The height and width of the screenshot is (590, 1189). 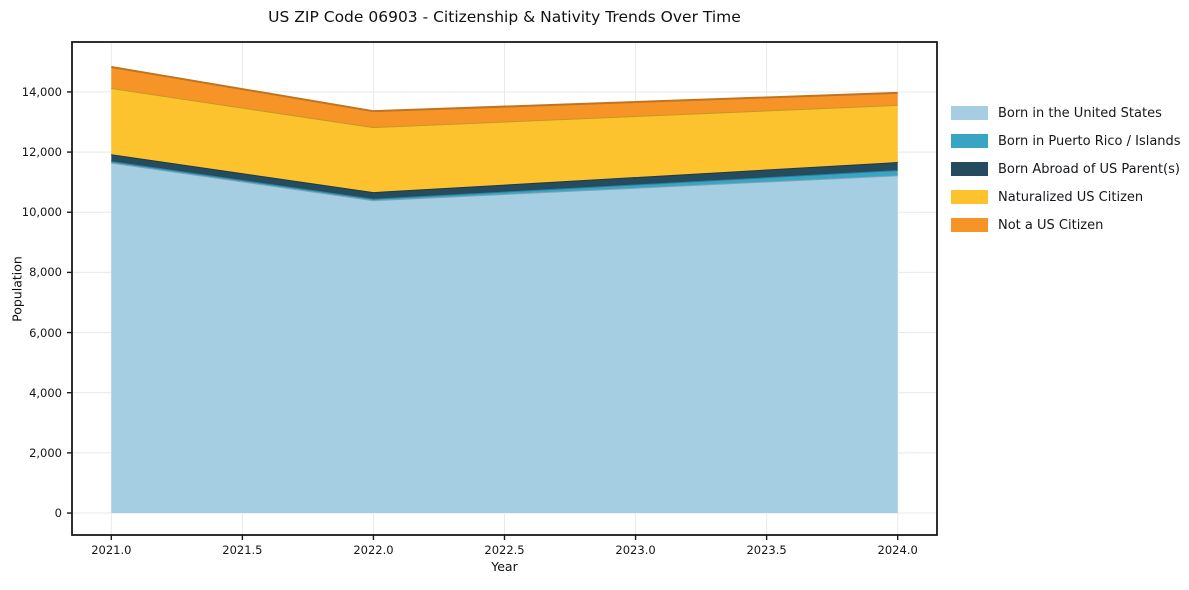 I want to click on x-tick-label: 2023.0, so click(x=635, y=550).